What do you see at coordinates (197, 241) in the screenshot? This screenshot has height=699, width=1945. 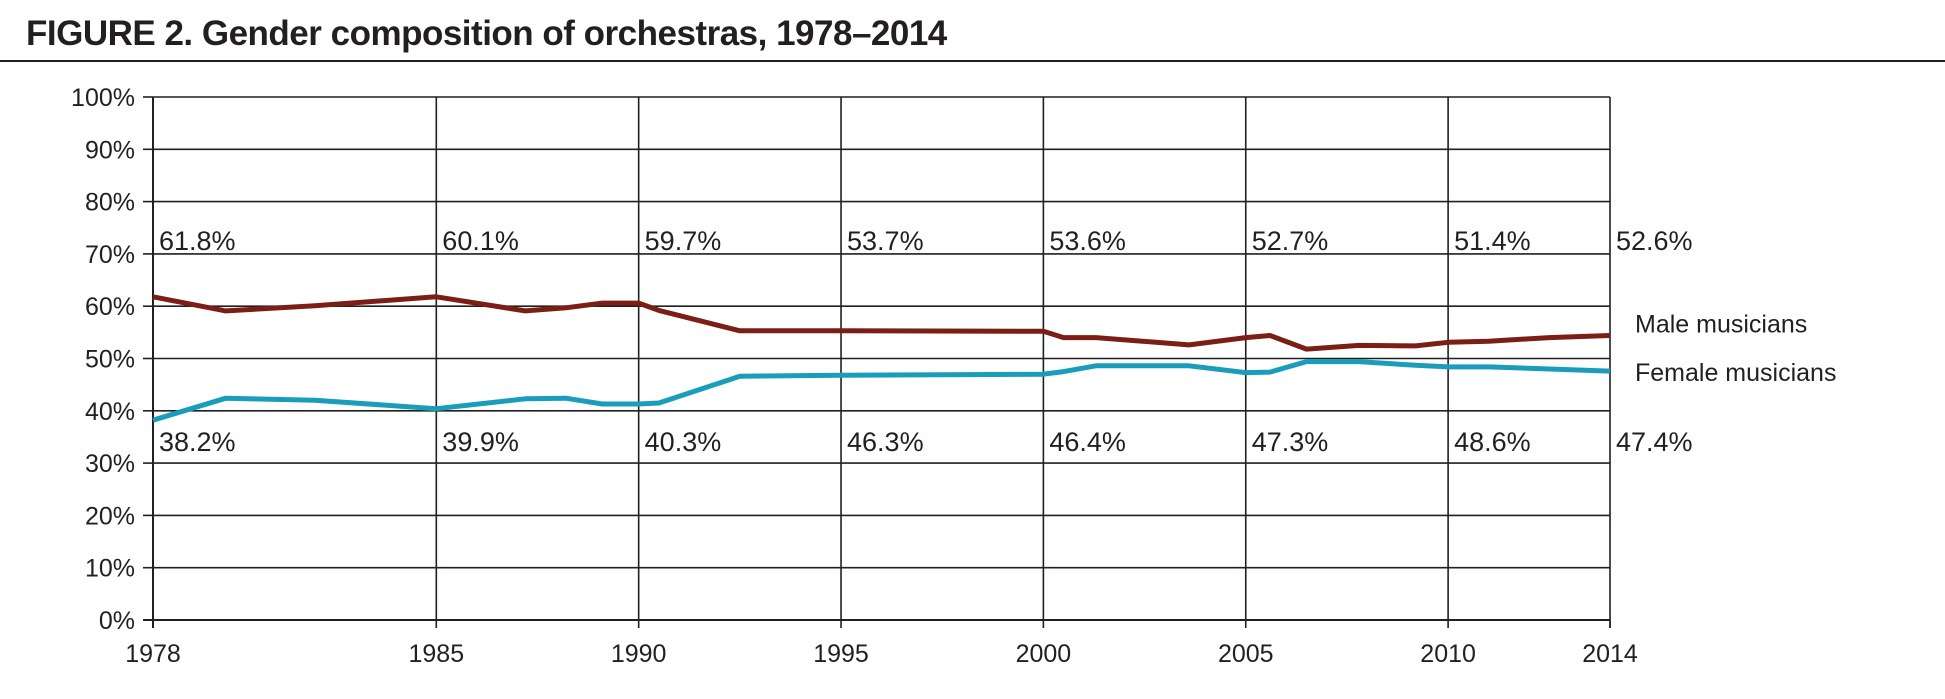 I see `male-data-label: 61.8%` at bounding box center [197, 241].